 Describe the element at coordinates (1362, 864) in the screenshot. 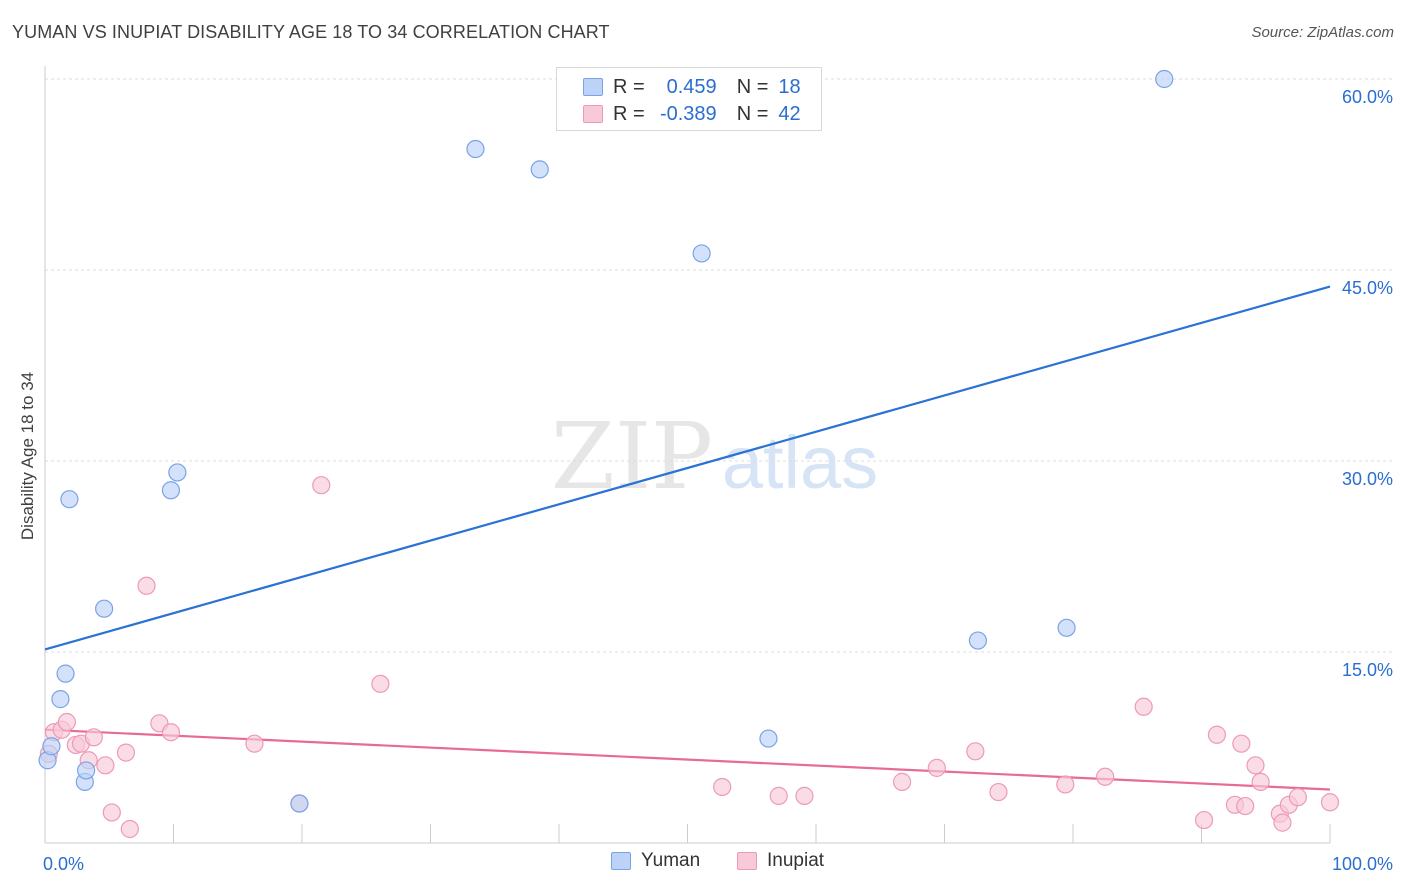

I see `x-tick-label: 100.0%` at that location.